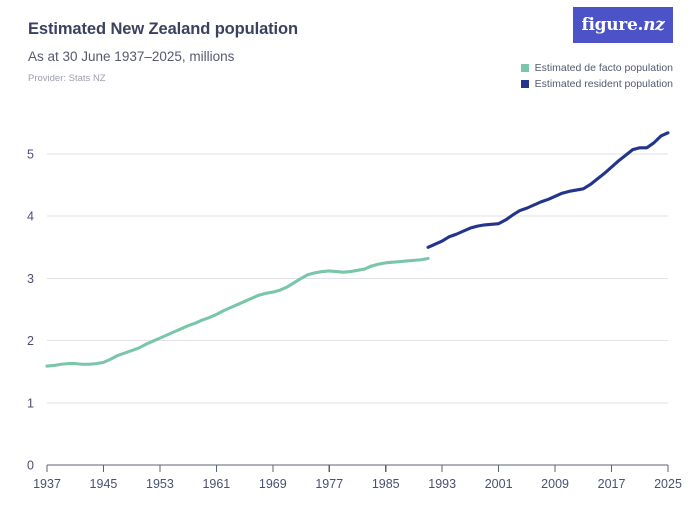 The width and height of the screenshot is (700, 525). Describe the element at coordinates (603, 67) in the screenshot. I see `legend-label-de-facto: Estimated de facto population` at that location.